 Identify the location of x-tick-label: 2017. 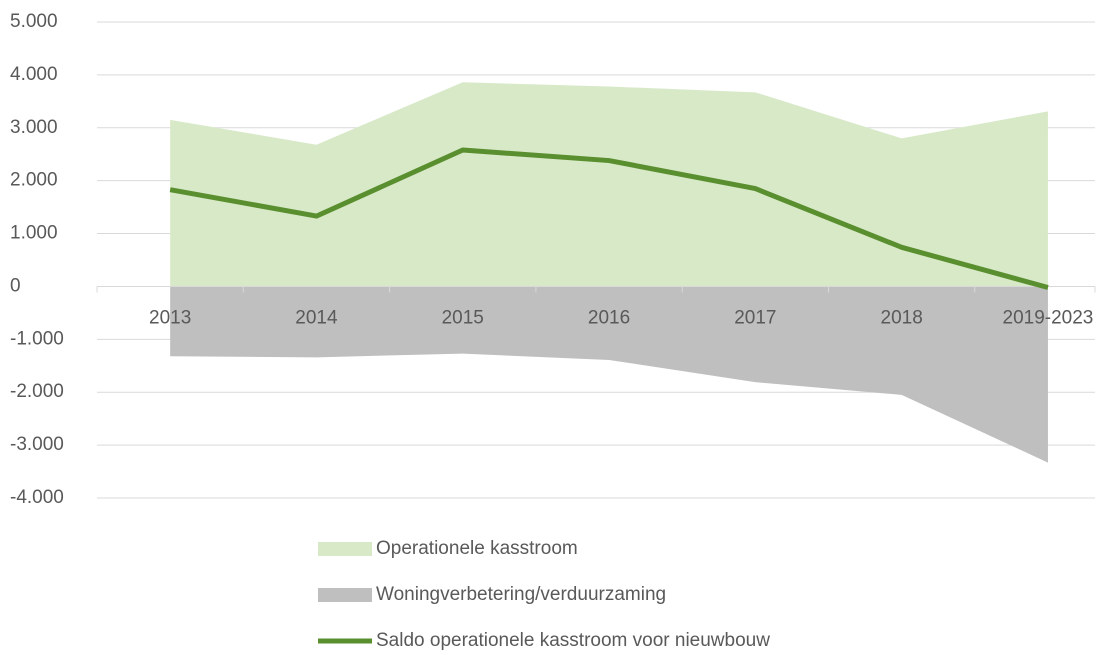
(755, 317).